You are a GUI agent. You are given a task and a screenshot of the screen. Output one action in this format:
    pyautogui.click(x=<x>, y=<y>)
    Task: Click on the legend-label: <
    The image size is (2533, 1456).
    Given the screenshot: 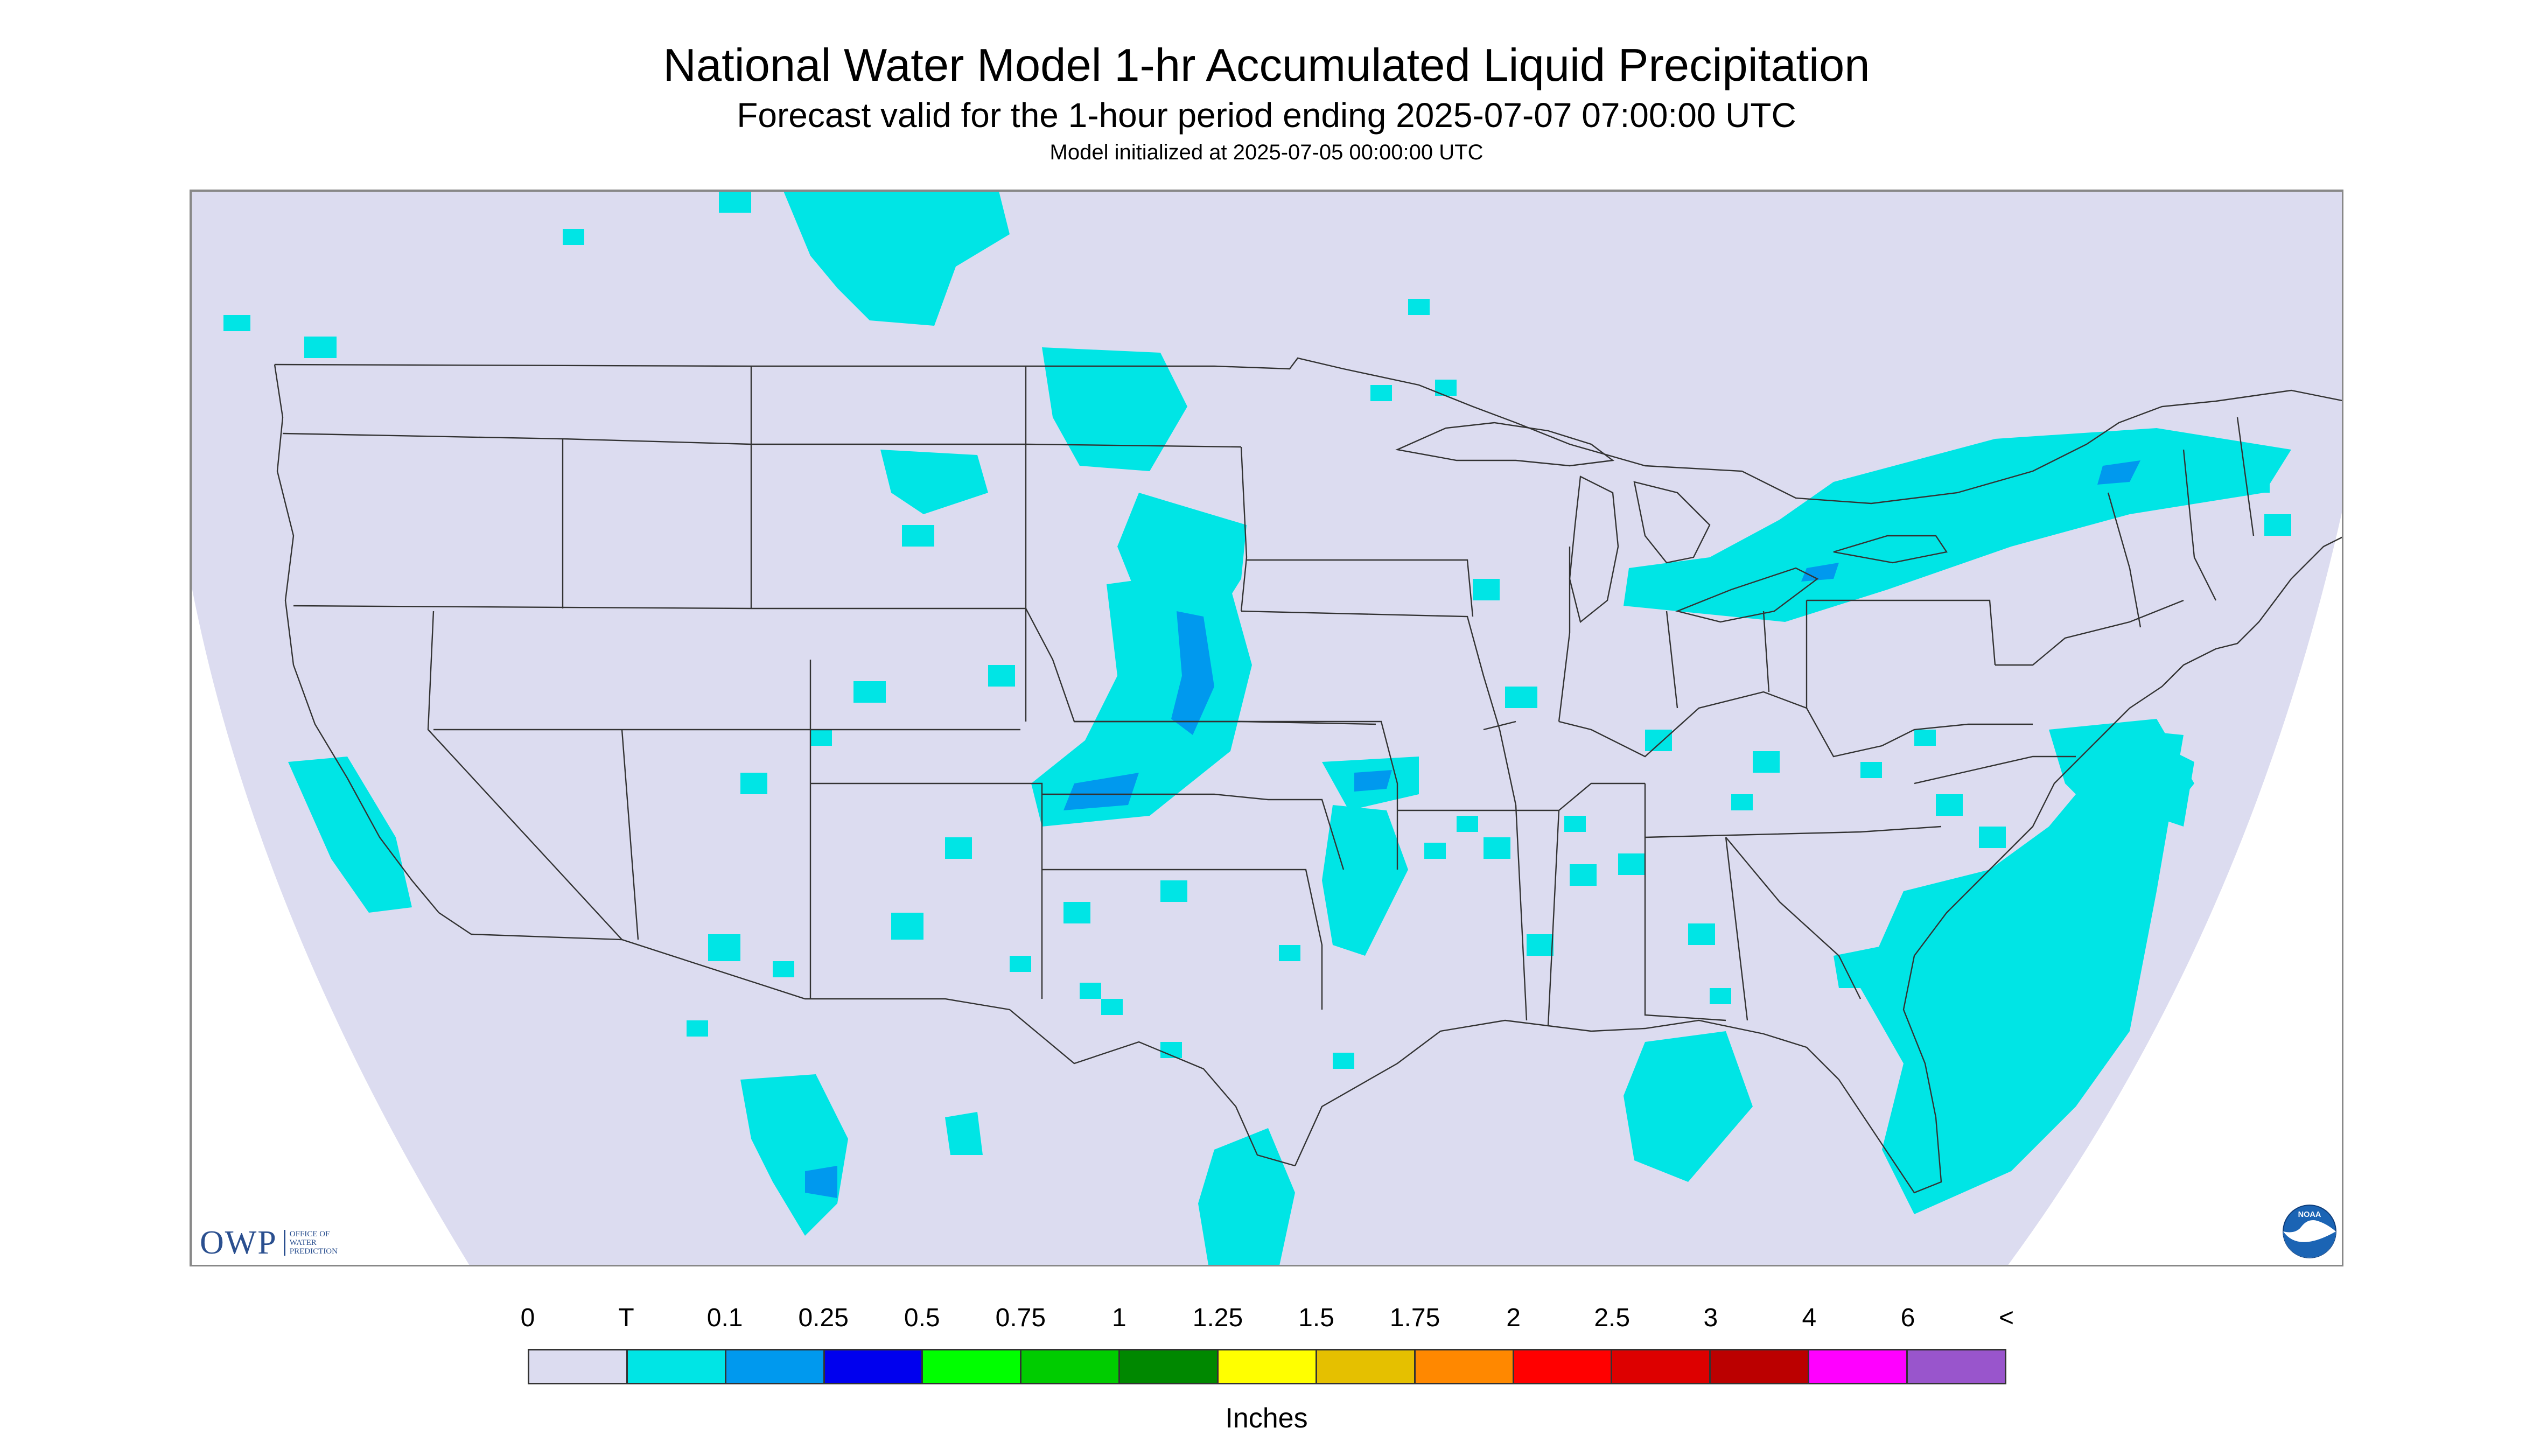 What is the action you would take?
    pyautogui.click(x=2006, y=1318)
    